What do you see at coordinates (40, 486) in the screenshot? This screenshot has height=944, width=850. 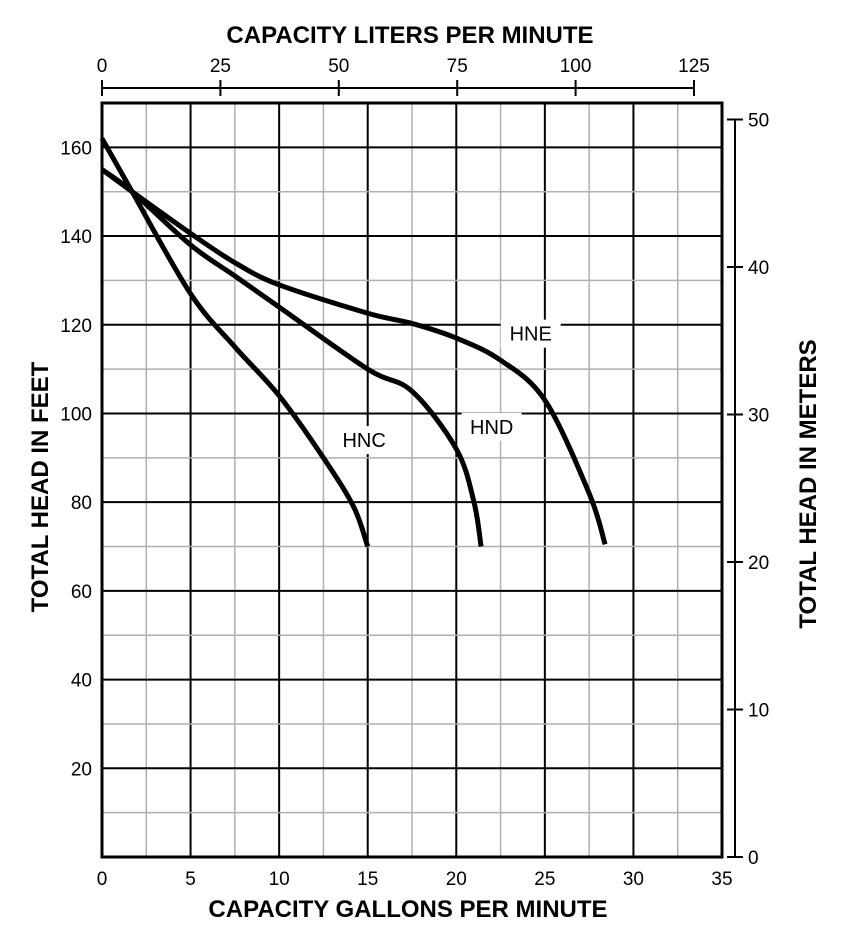 I see `y-axis-title: TOTAL HEAD IN FEET` at bounding box center [40, 486].